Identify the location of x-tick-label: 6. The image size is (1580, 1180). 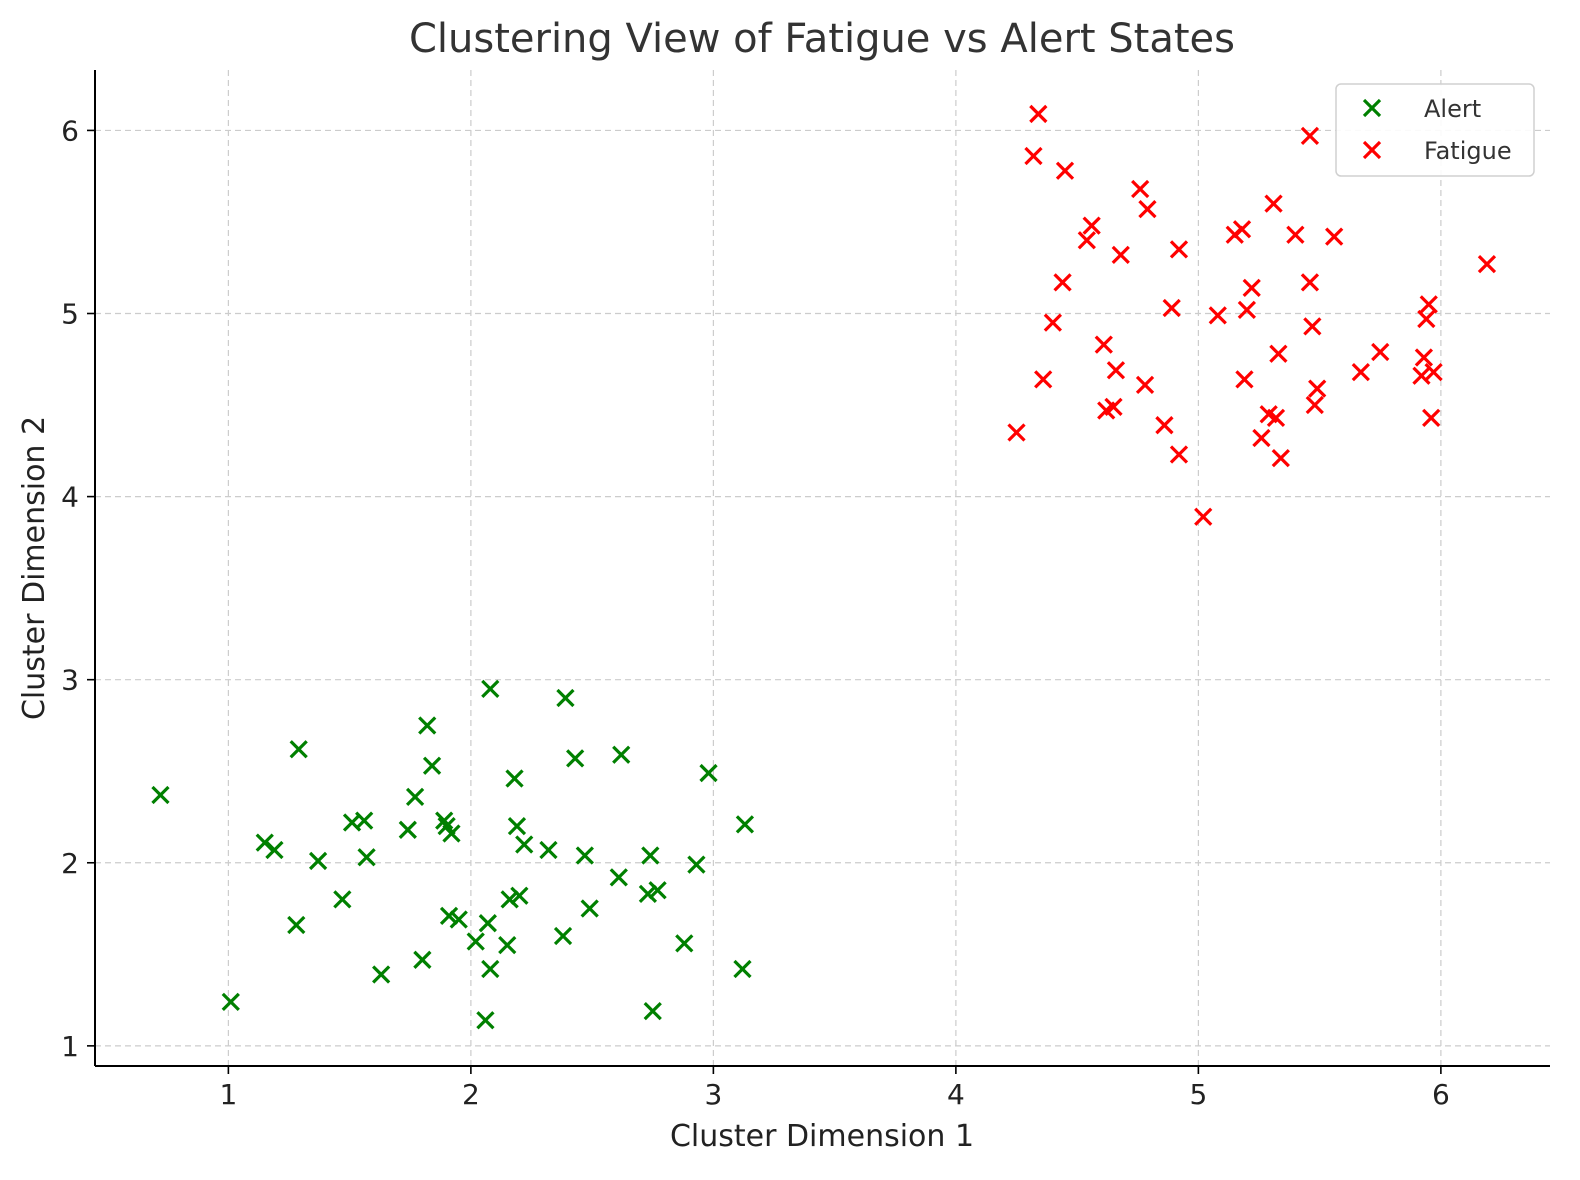
(1441, 1094).